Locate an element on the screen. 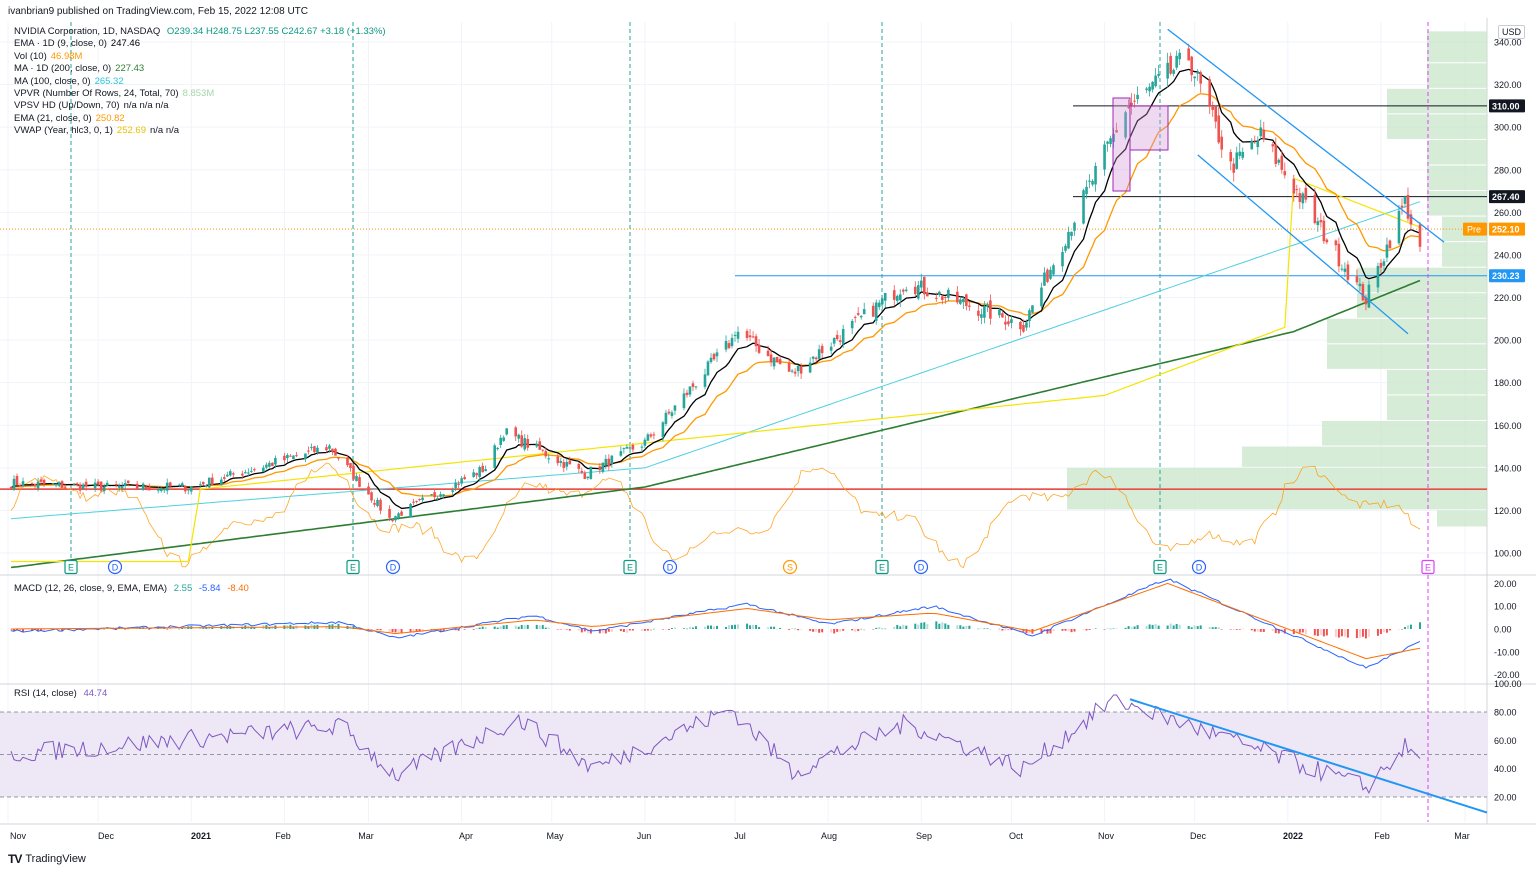 The image size is (1536, 874). legend-ma200: MA · 1D (200, close, 0) 227.43 is located at coordinates (79, 69).